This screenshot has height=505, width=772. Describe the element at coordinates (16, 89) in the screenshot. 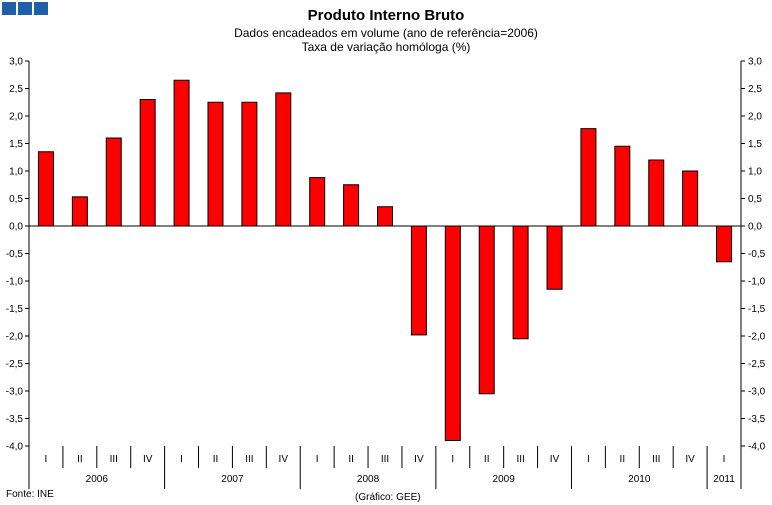

I see `y-tick-label-left: 2,5` at that location.